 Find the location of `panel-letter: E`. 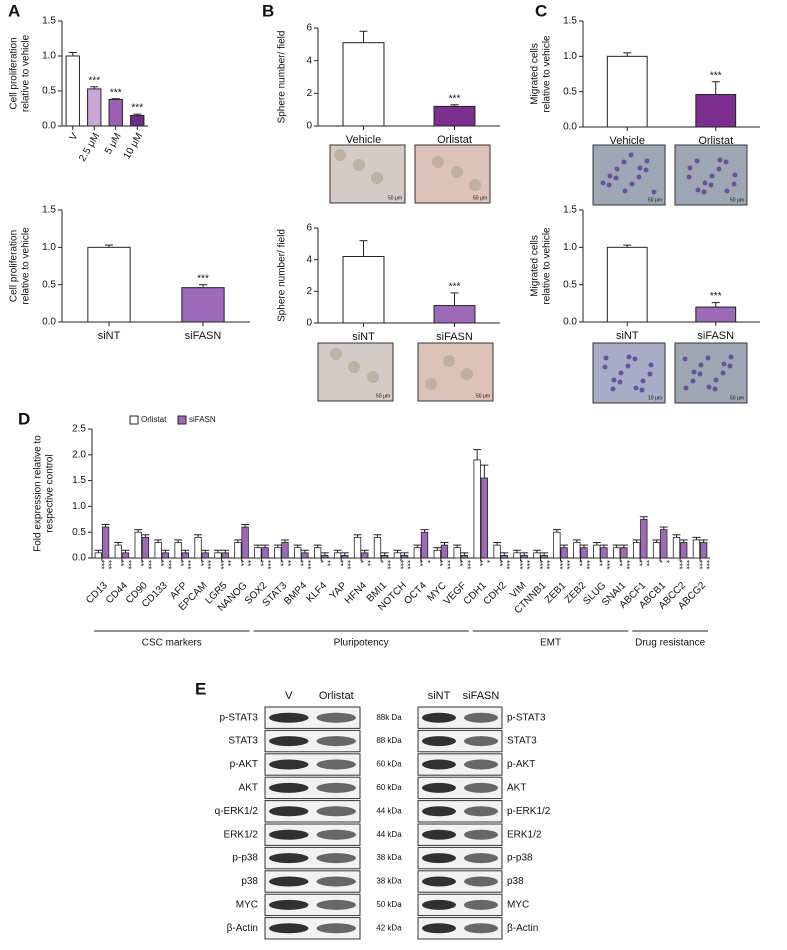

panel-letter: E is located at coordinates (200, 688).